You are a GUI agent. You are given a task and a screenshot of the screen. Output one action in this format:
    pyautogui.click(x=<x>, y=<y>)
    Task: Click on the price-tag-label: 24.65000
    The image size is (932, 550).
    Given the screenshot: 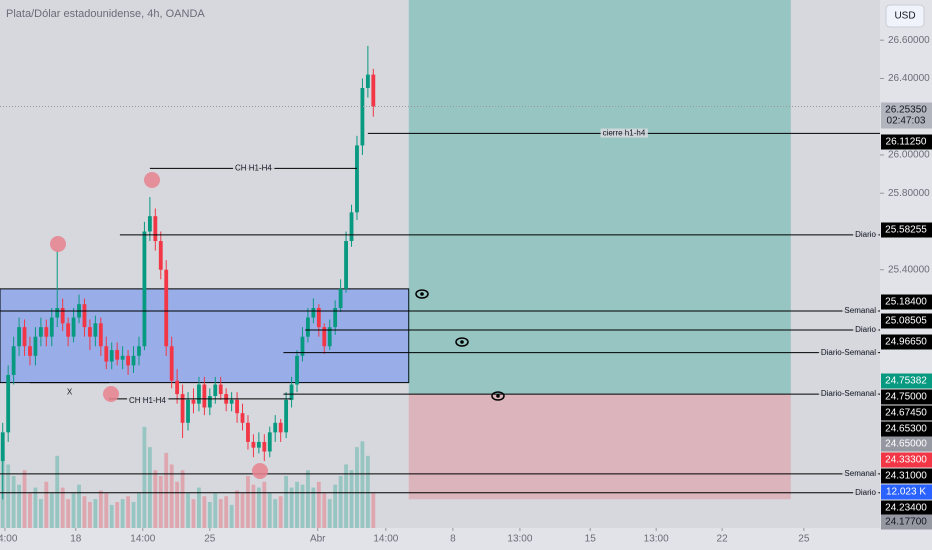 What is the action you would take?
    pyautogui.click(x=906, y=444)
    